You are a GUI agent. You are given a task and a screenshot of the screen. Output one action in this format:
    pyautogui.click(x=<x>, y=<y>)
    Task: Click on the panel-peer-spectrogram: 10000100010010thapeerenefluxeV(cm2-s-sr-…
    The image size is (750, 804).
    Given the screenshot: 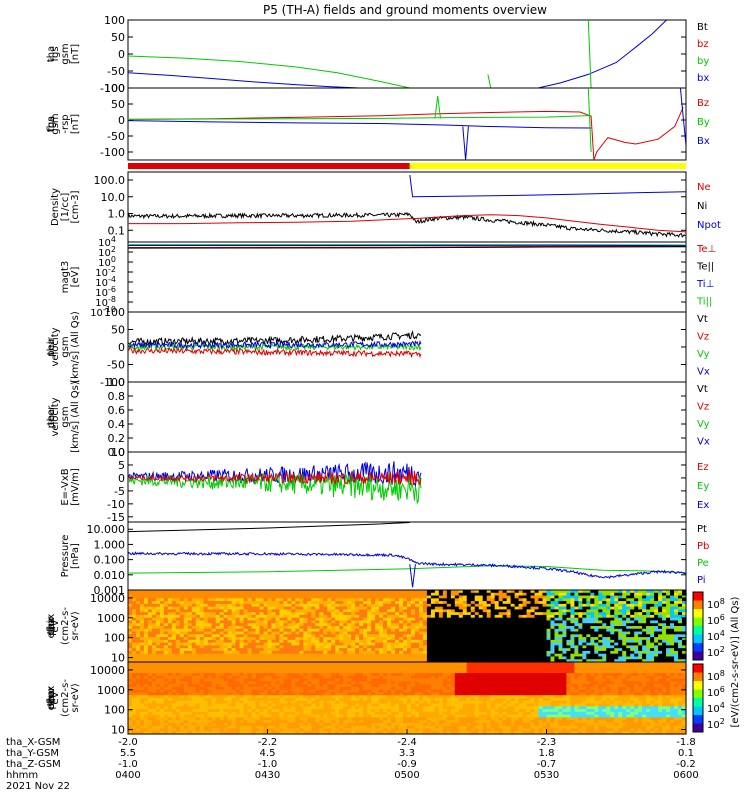 What is the action you would take?
    pyautogui.click(x=366, y=699)
    